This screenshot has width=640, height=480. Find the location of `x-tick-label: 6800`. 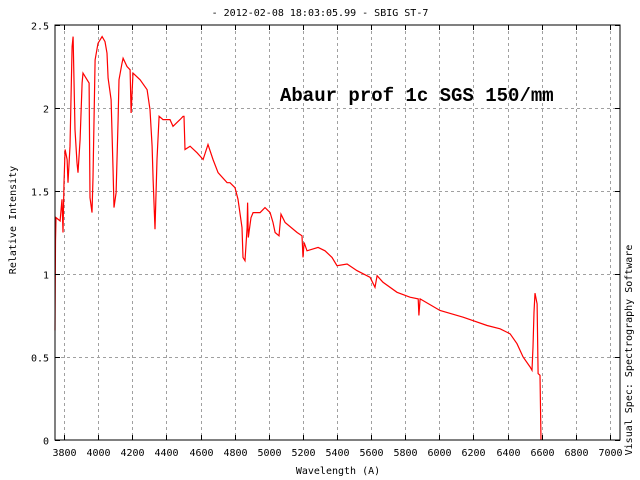

x-tick-label: 6800 is located at coordinates (576, 453).